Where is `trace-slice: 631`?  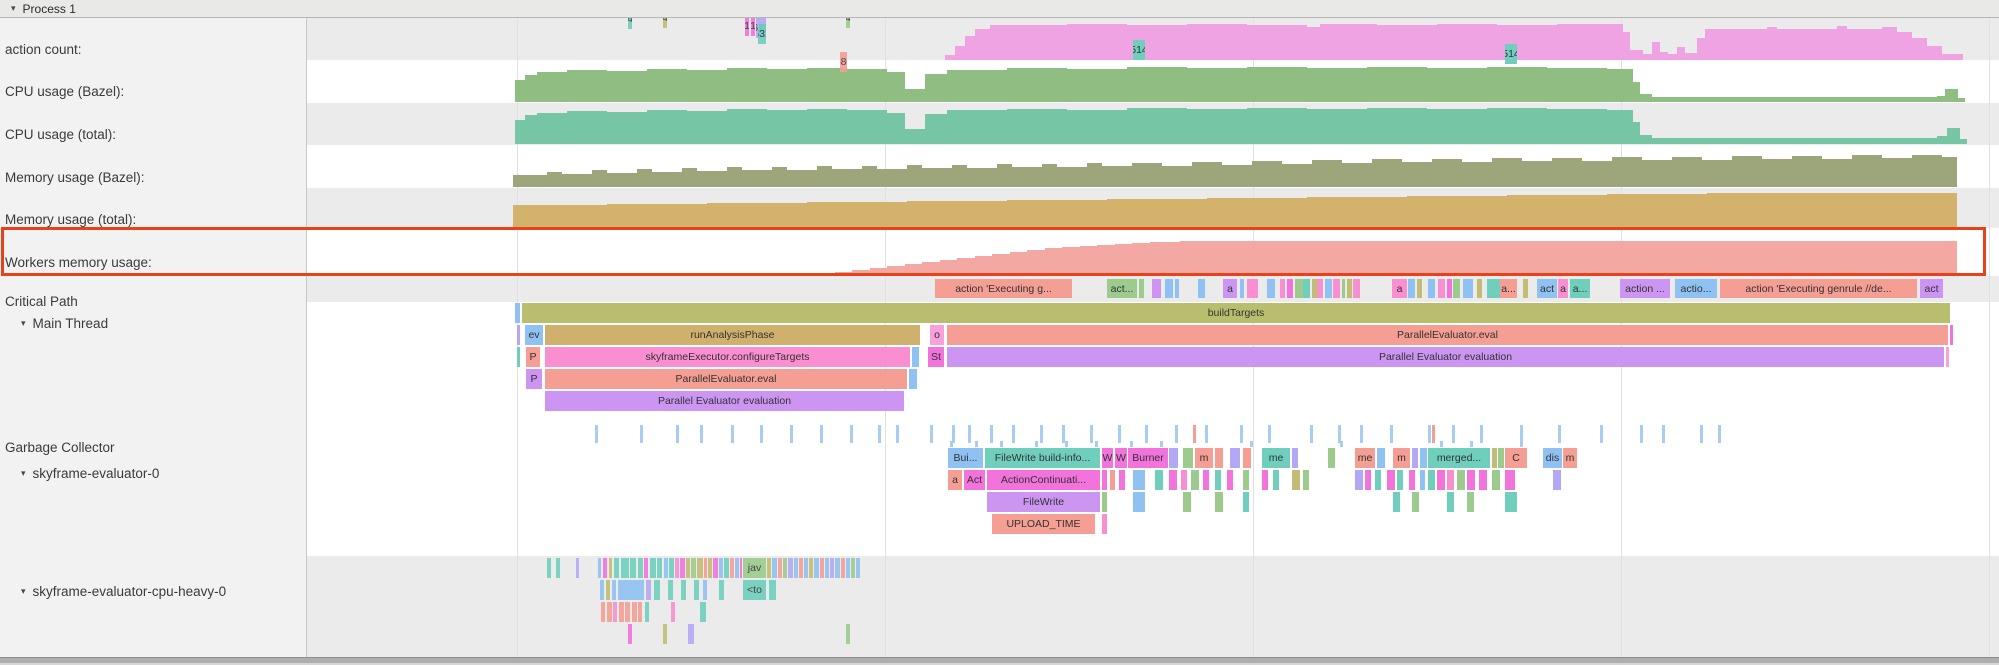 trace-slice: 631 is located at coordinates (762, 34).